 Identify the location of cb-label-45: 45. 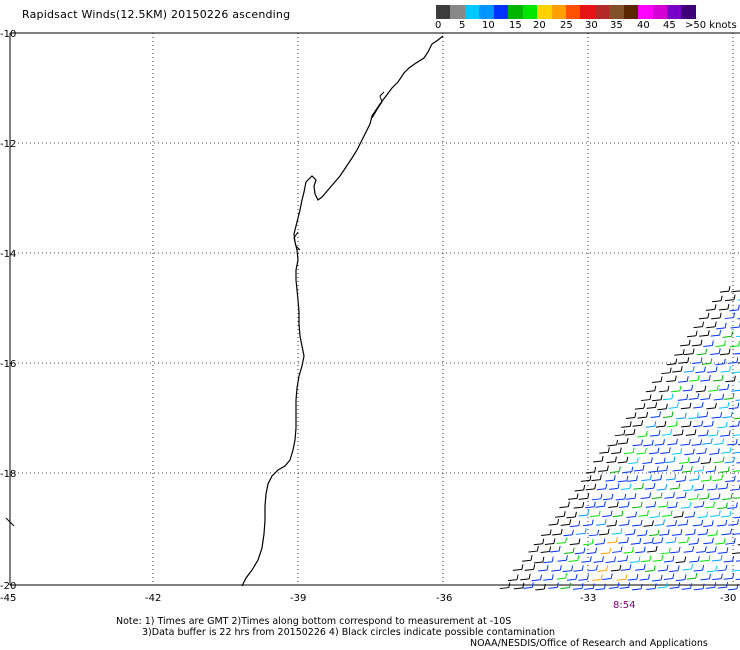
(669, 25).